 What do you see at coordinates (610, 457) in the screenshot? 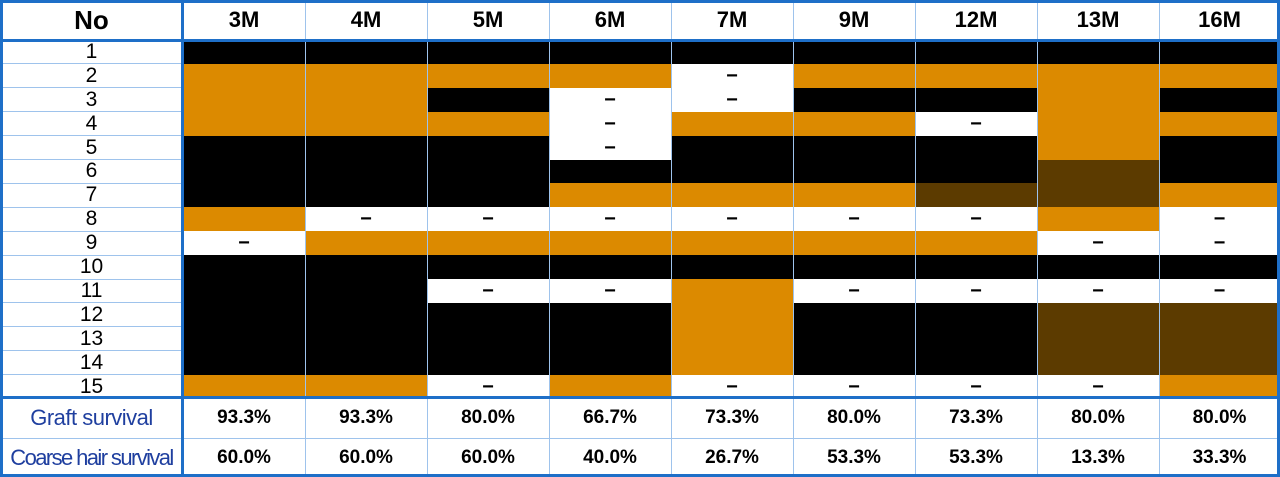
I see `summary-value: 40.0%` at bounding box center [610, 457].